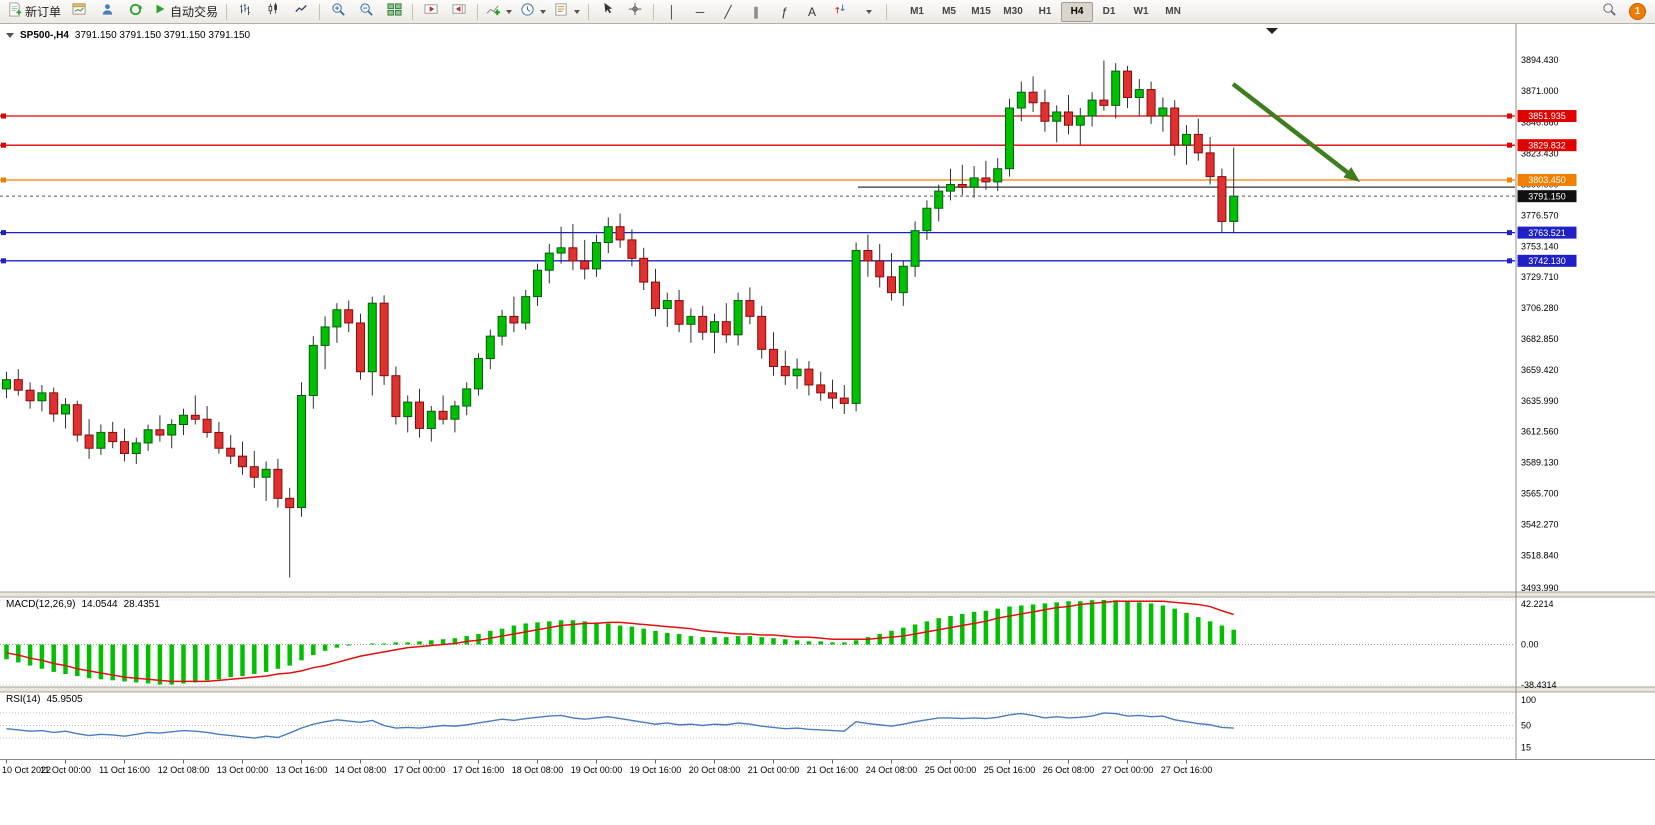 The image size is (1655, 825). I want to click on search-icon, so click(1609, 12).